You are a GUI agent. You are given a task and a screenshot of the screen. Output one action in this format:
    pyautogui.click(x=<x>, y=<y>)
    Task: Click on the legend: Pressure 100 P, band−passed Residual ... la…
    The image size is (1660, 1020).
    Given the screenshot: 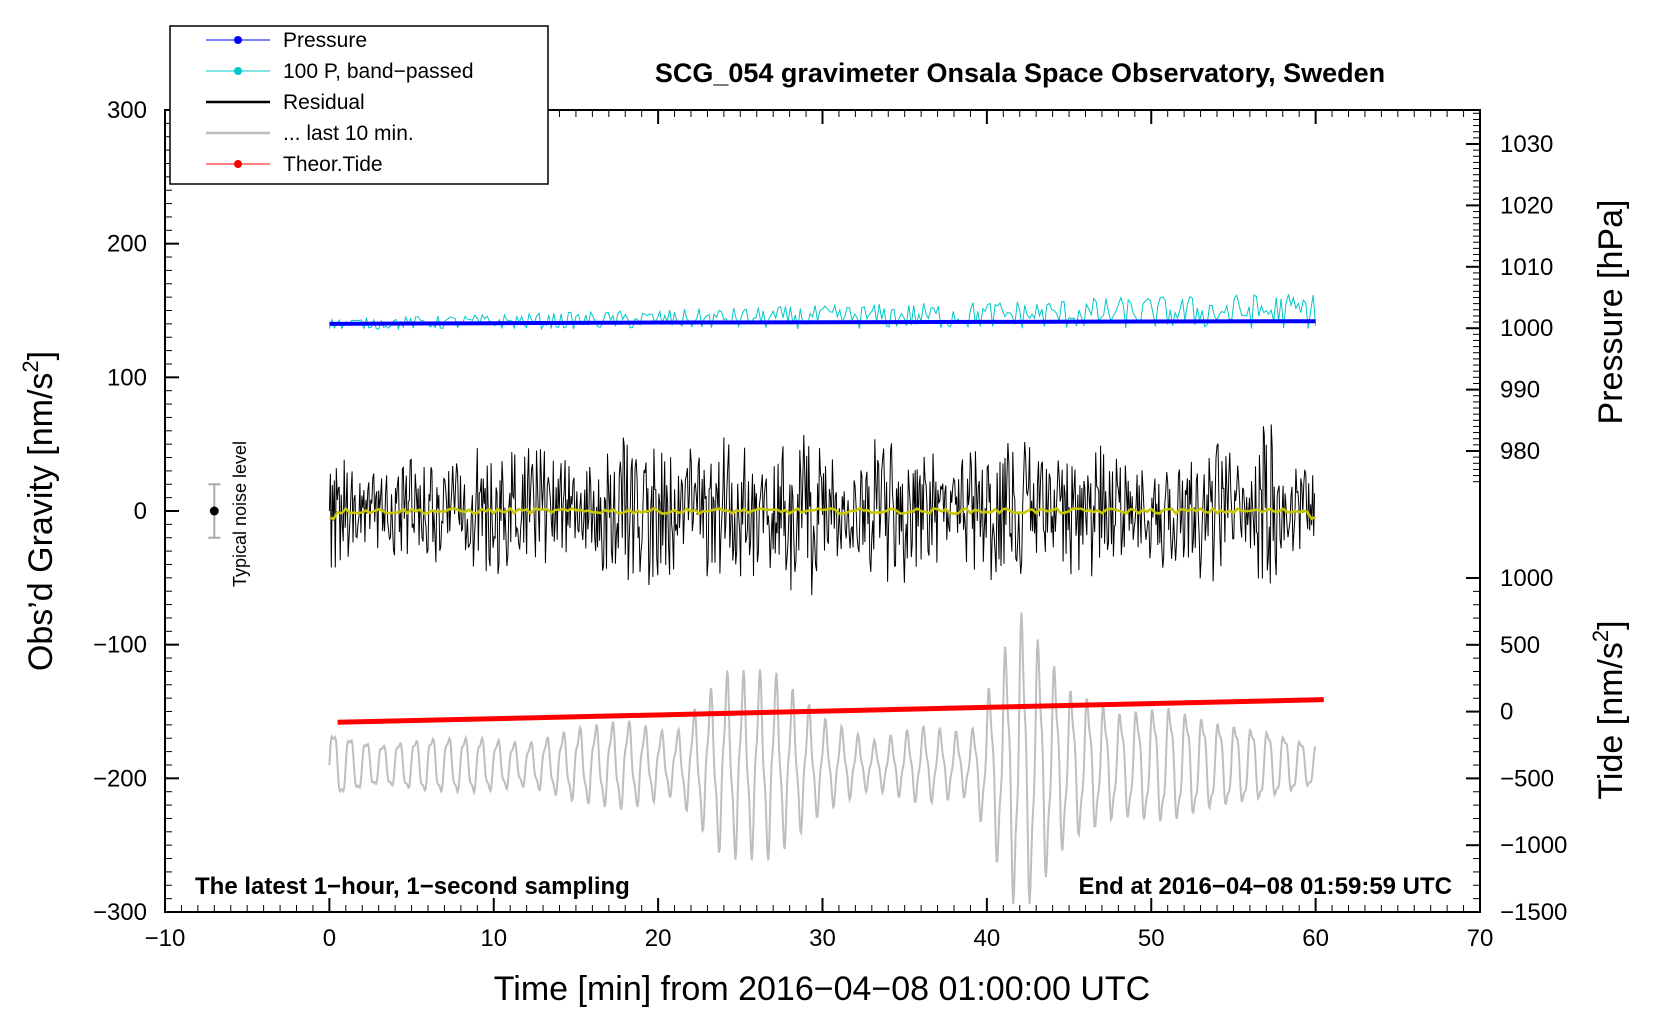 What is the action you would take?
    pyautogui.click(x=359, y=105)
    